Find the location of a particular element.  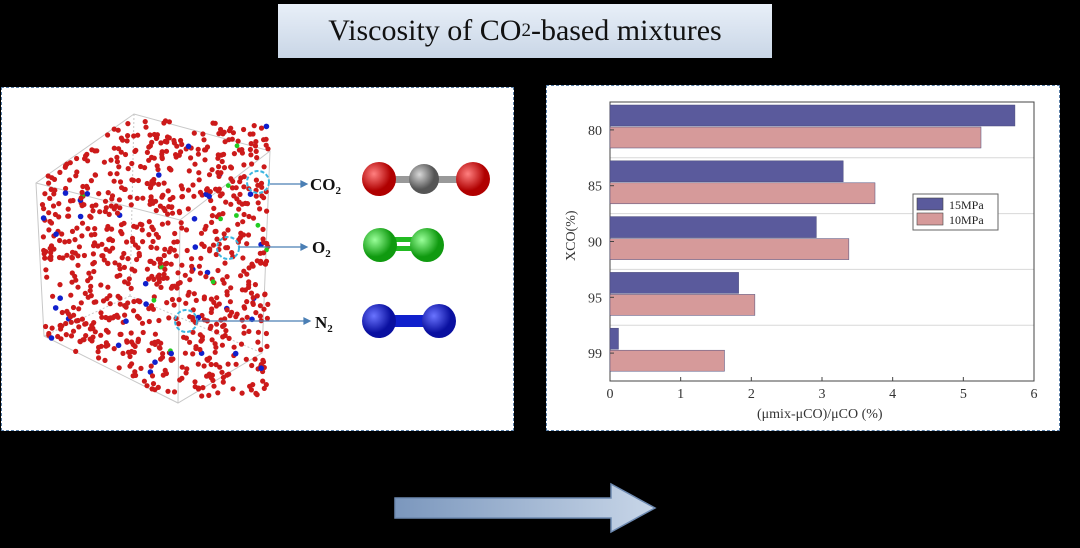

co2-molecule-model is located at coordinates (426, 179).